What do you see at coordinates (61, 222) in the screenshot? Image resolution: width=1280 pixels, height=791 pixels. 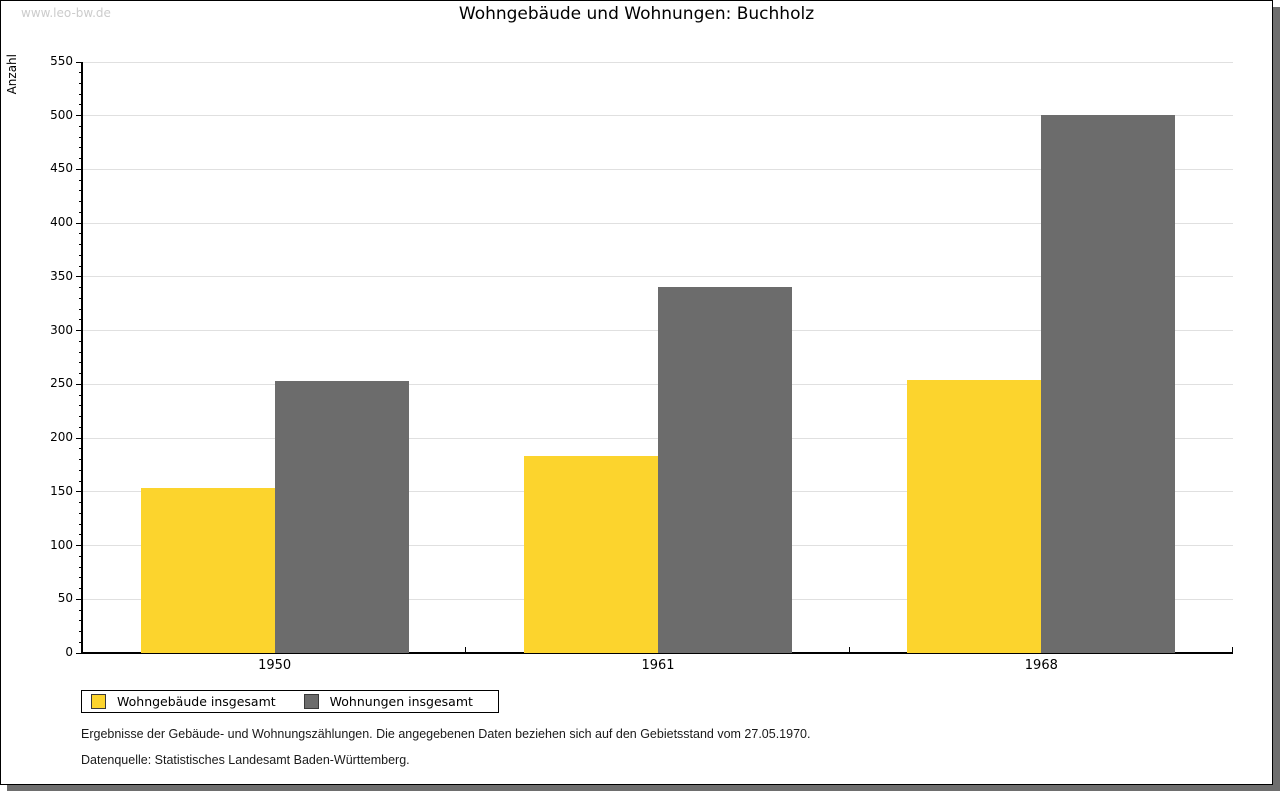 I see `y-tick-label: 400` at bounding box center [61, 222].